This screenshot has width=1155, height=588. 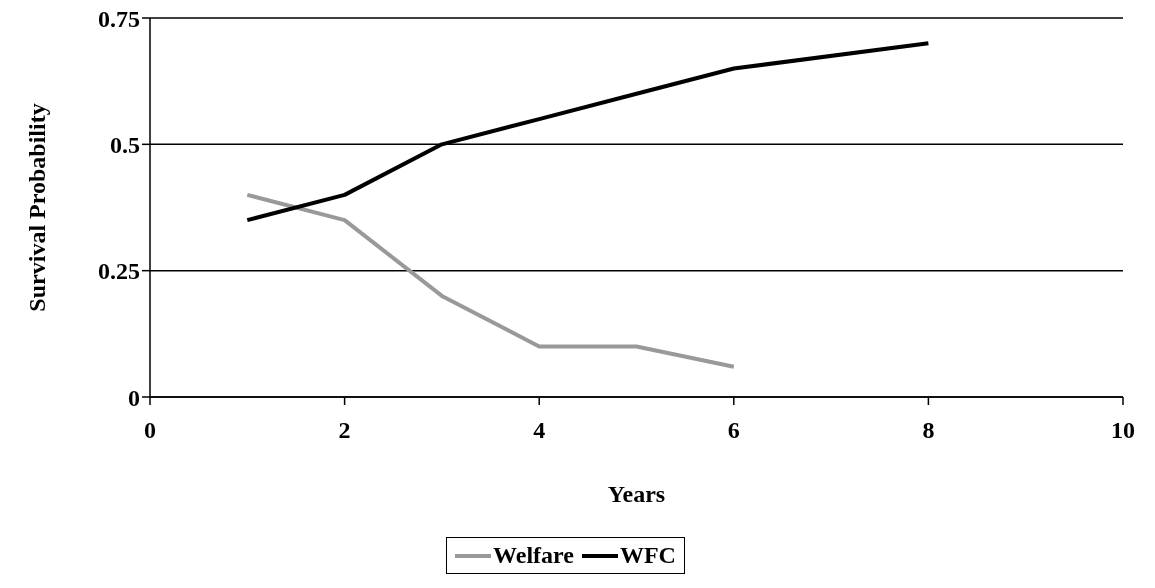 What do you see at coordinates (1123, 430) in the screenshot?
I see `x-tick-label: 10` at bounding box center [1123, 430].